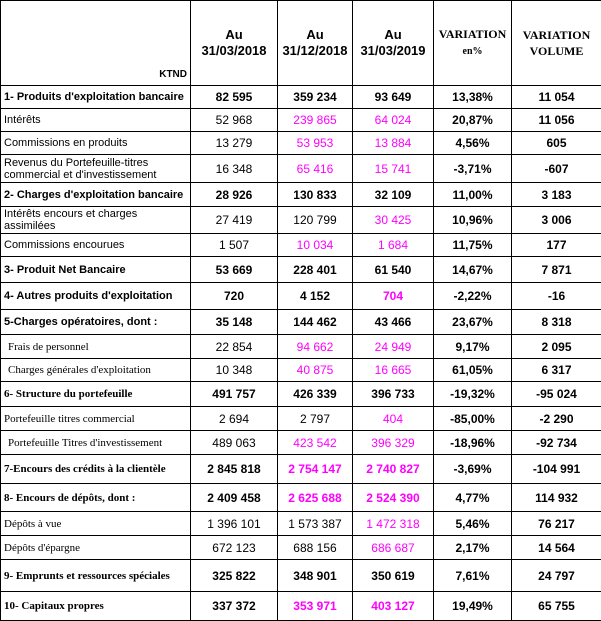 Image resolution: width=601 pixels, height=621 pixels. What do you see at coordinates (315, 120) in the screenshot?
I see `value-cell: 239 865` at bounding box center [315, 120].